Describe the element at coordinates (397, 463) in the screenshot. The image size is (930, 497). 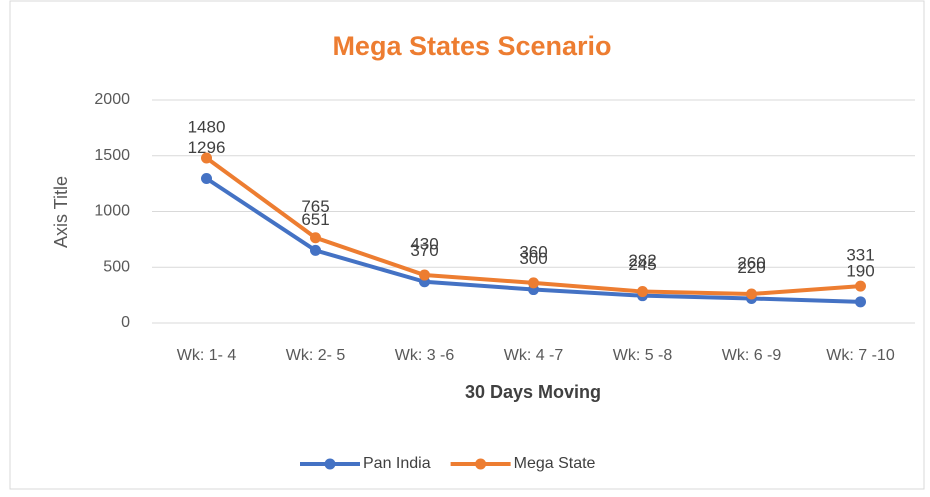
I see `legend-label: Pan India` at that location.